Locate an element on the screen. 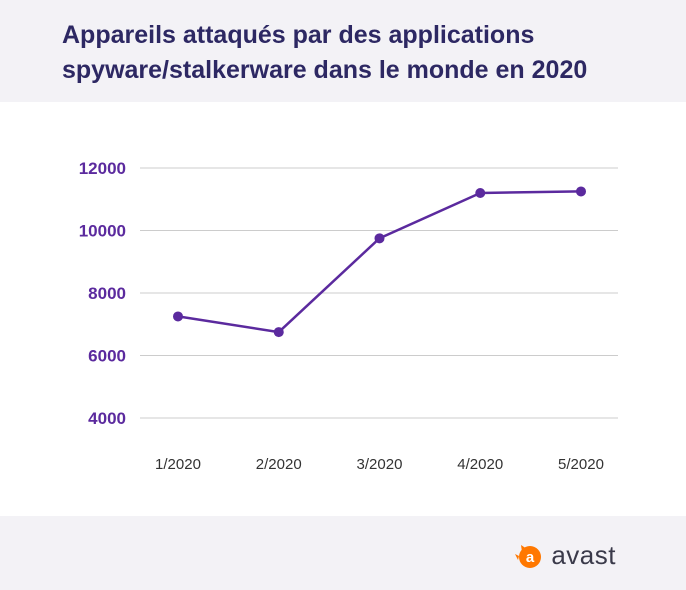 The height and width of the screenshot is (590, 686). x-axis-ticks: 1/2020 2/2020 3/2020 4/2020 5/2020 is located at coordinates (379, 464).